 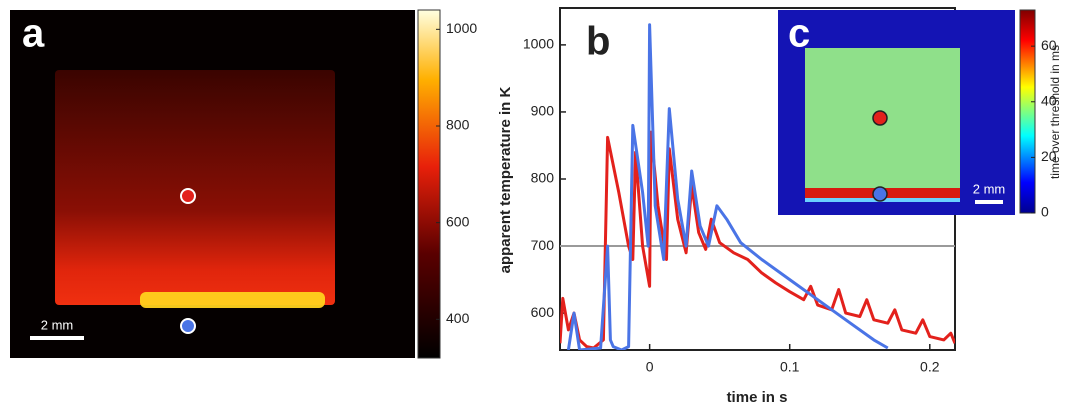 I want to click on colorbar-tick-label: 0, so click(x=1045, y=212).